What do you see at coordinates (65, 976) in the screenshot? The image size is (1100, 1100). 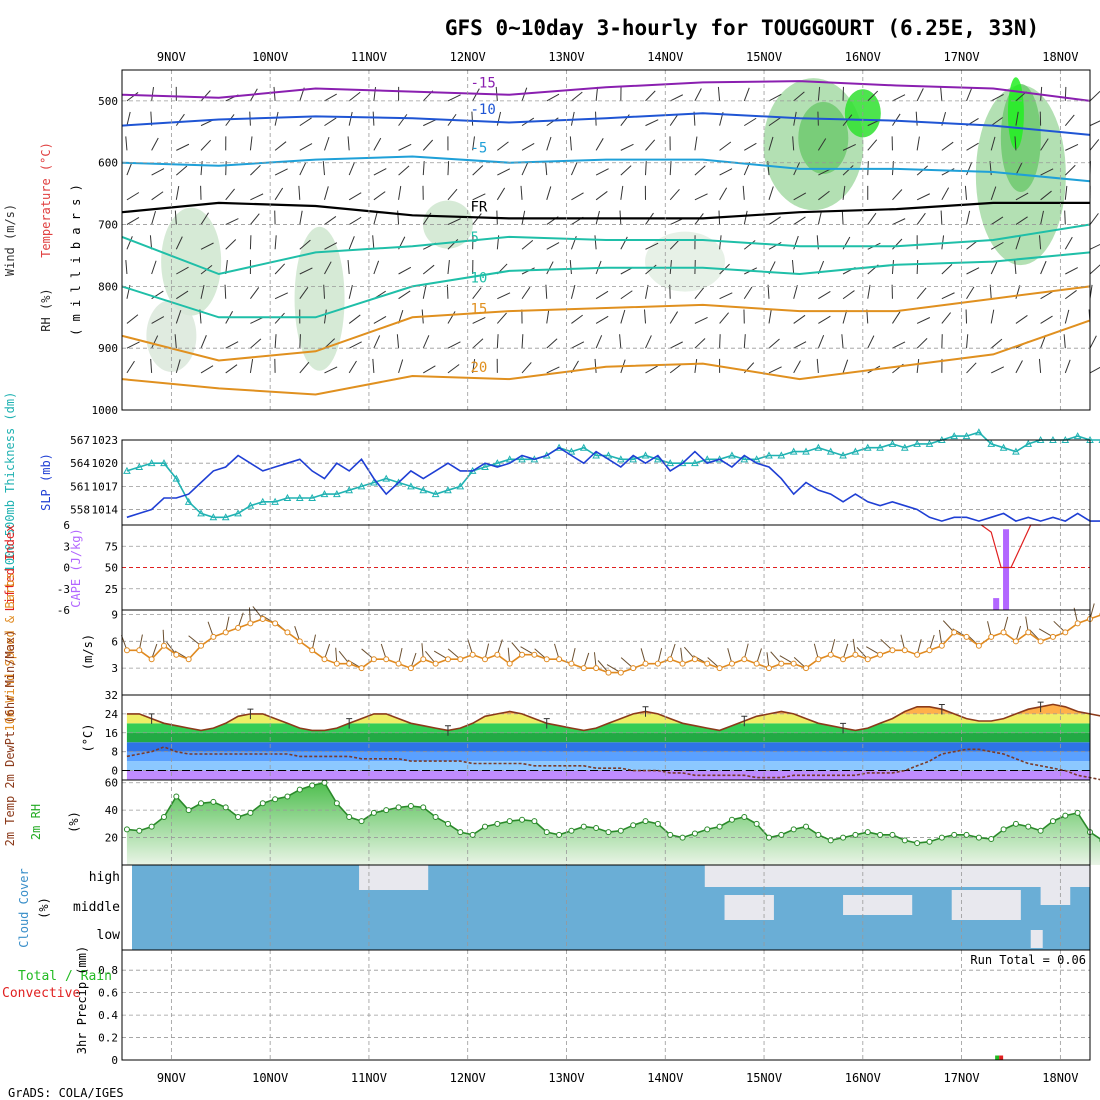 I see `precip-total-label: Total / Rain` at bounding box center [65, 976].